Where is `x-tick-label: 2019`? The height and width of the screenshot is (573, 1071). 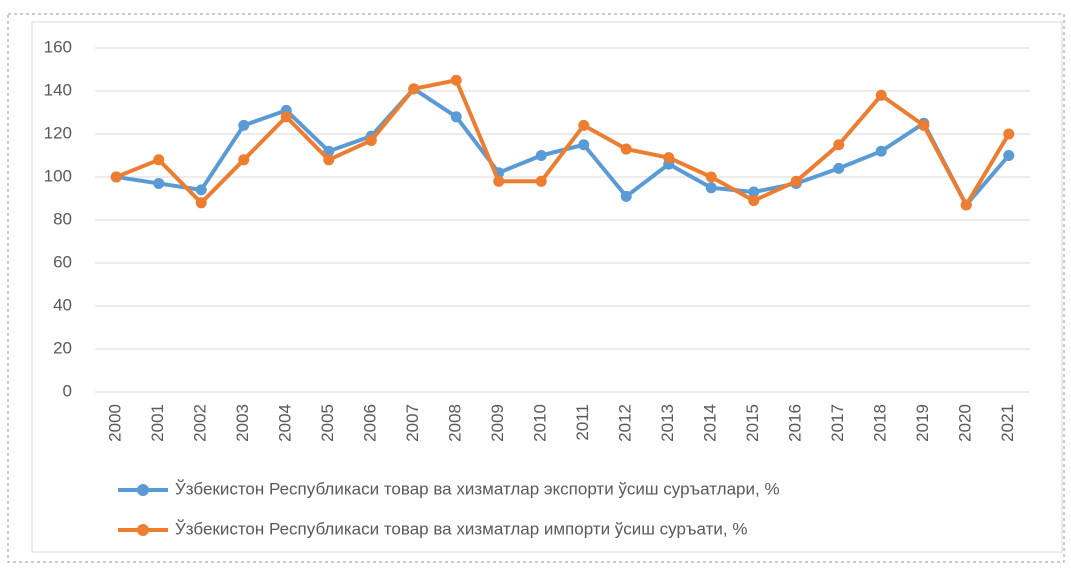 x-tick-label: 2019 is located at coordinates (922, 423).